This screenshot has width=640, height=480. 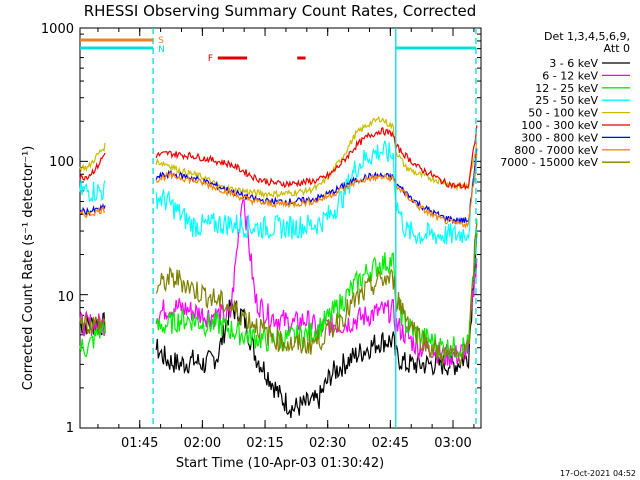 I want to click on legend-header: Det 1,3,4,5,6,9,, so click(x=587, y=36).